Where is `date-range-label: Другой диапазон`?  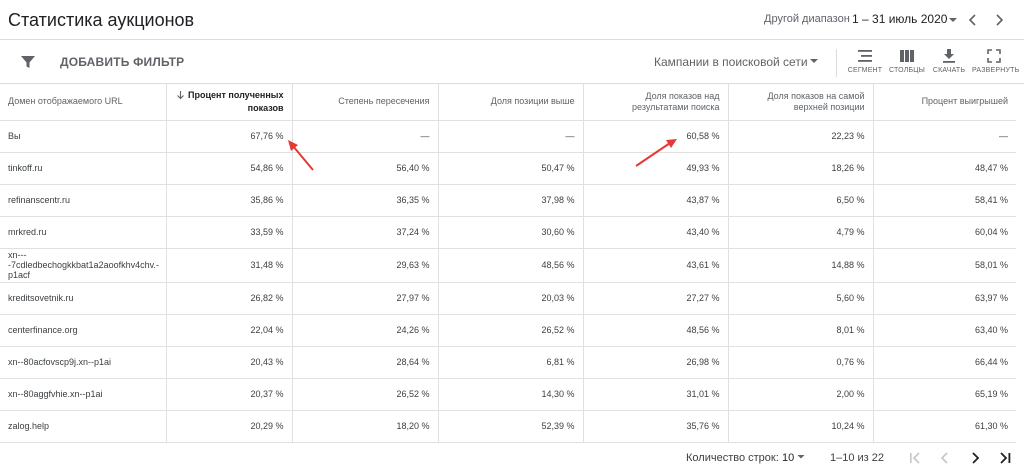
date-range-label: Другой диапазон is located at coordinates (807, 19).